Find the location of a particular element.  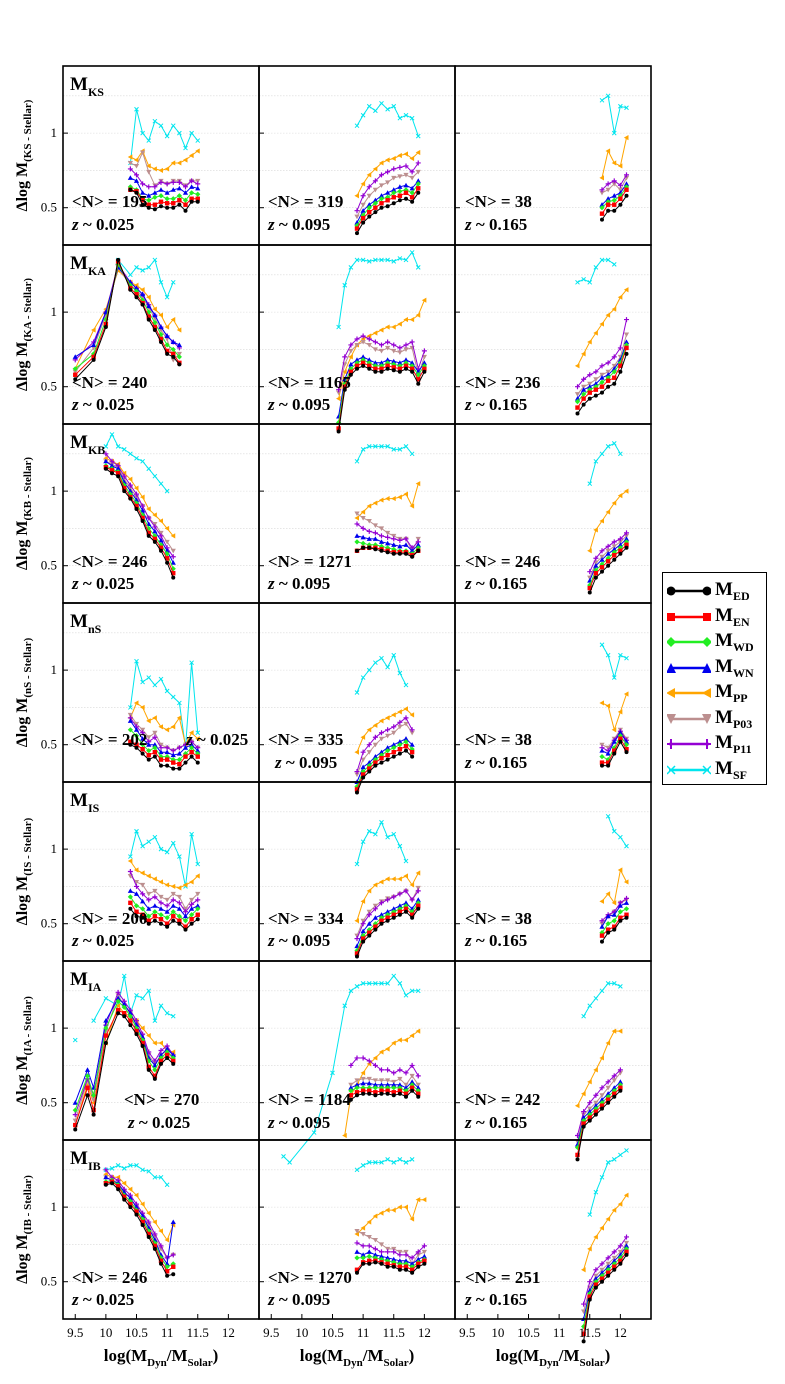

redshift-label: z ~ 0.165 is located at coordinates (495, 1122).